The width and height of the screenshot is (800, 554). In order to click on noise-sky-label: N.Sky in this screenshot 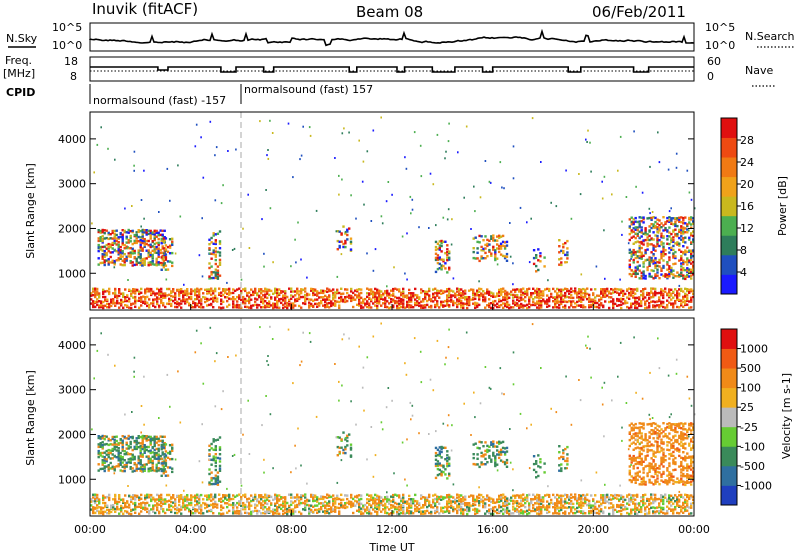, I will do `click(22, 38)`.